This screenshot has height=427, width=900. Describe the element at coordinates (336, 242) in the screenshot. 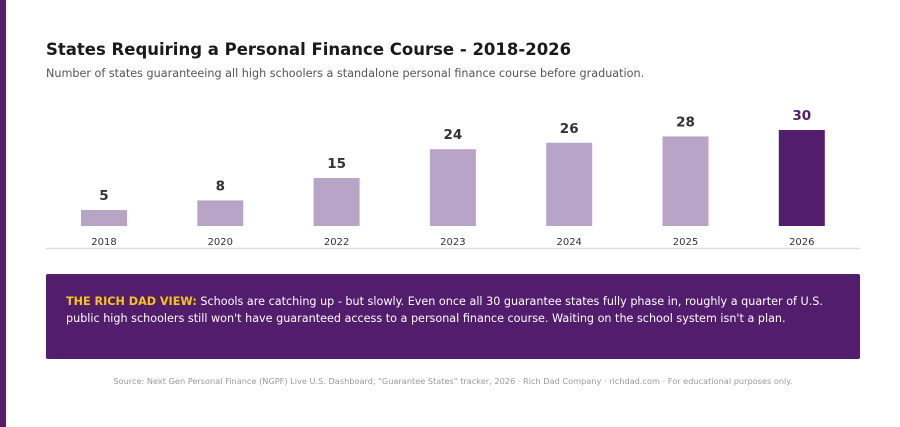

I see `x-tick-label: 2022` at that location.